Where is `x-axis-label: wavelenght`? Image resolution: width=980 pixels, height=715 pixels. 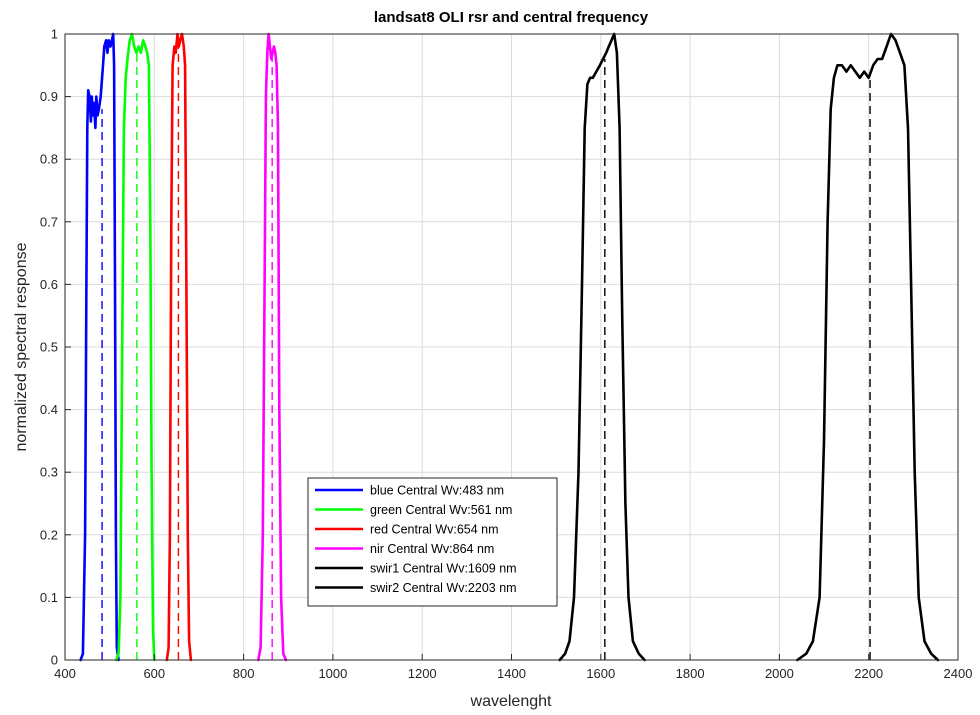 x-axis-label: wavelenght is located at coordinates (511, 701).